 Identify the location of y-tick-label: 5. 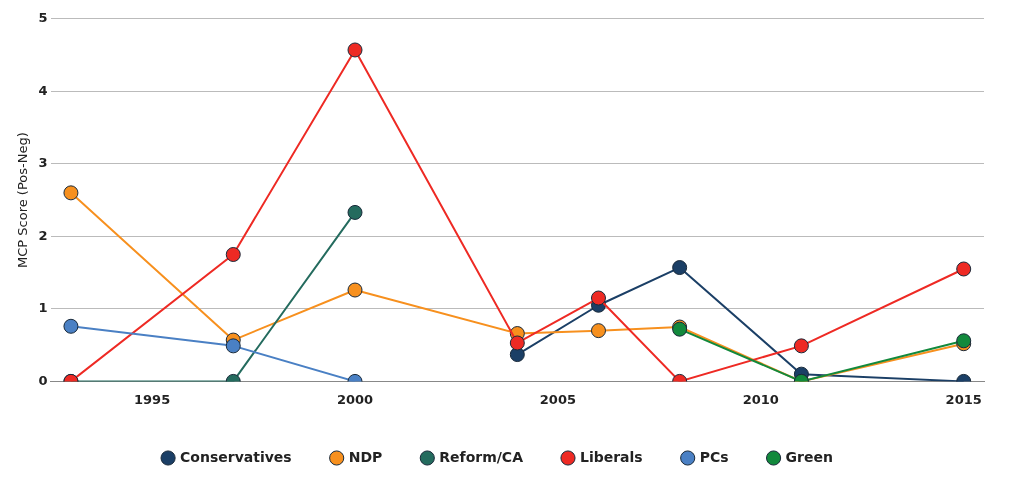
(43, 18).